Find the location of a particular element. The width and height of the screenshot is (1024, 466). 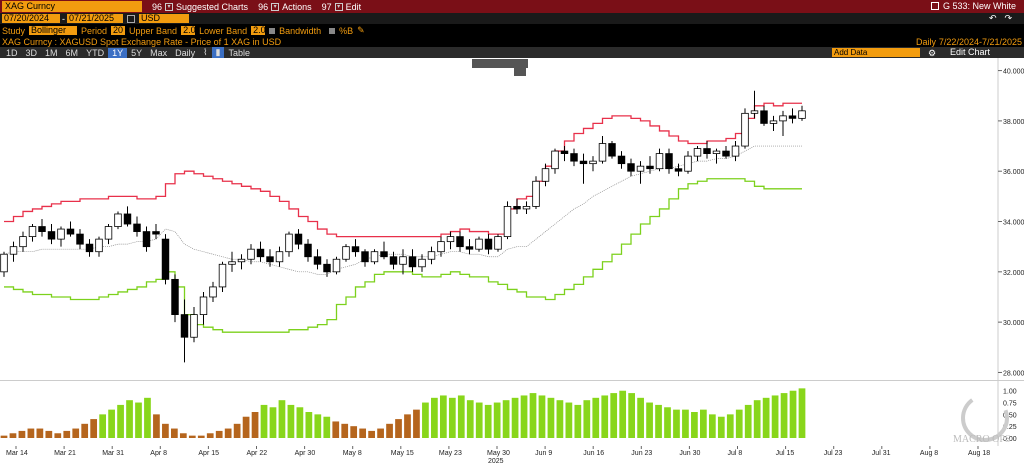

edit-chart-button: Edit Chart is located at coordinates (970, 52).